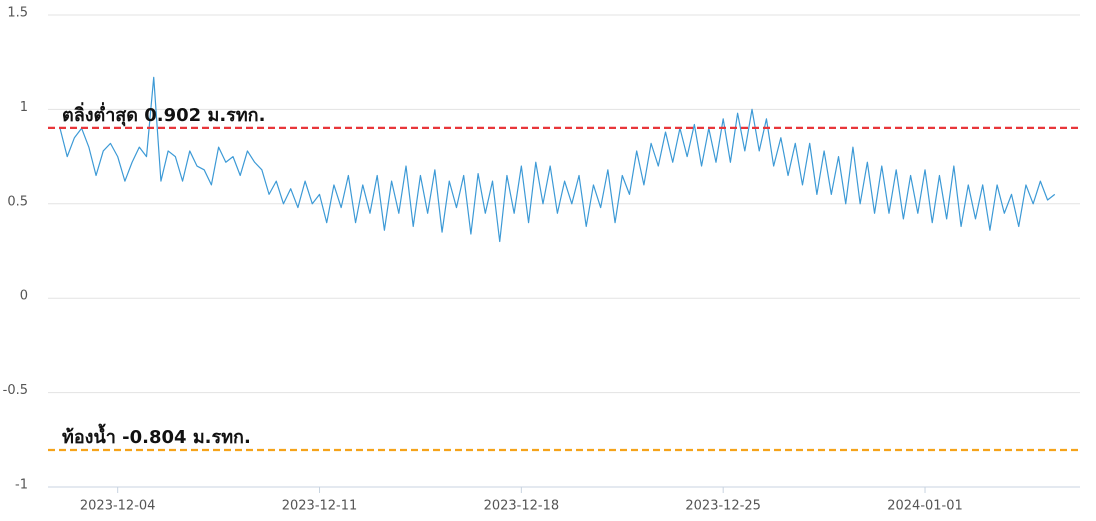 The width and height of the screenshot is (1096, 521). What do you see at coordinates (21, 485) in the screenshot?
I see `y-tick-label: -1` at bounding box center [21, 485].